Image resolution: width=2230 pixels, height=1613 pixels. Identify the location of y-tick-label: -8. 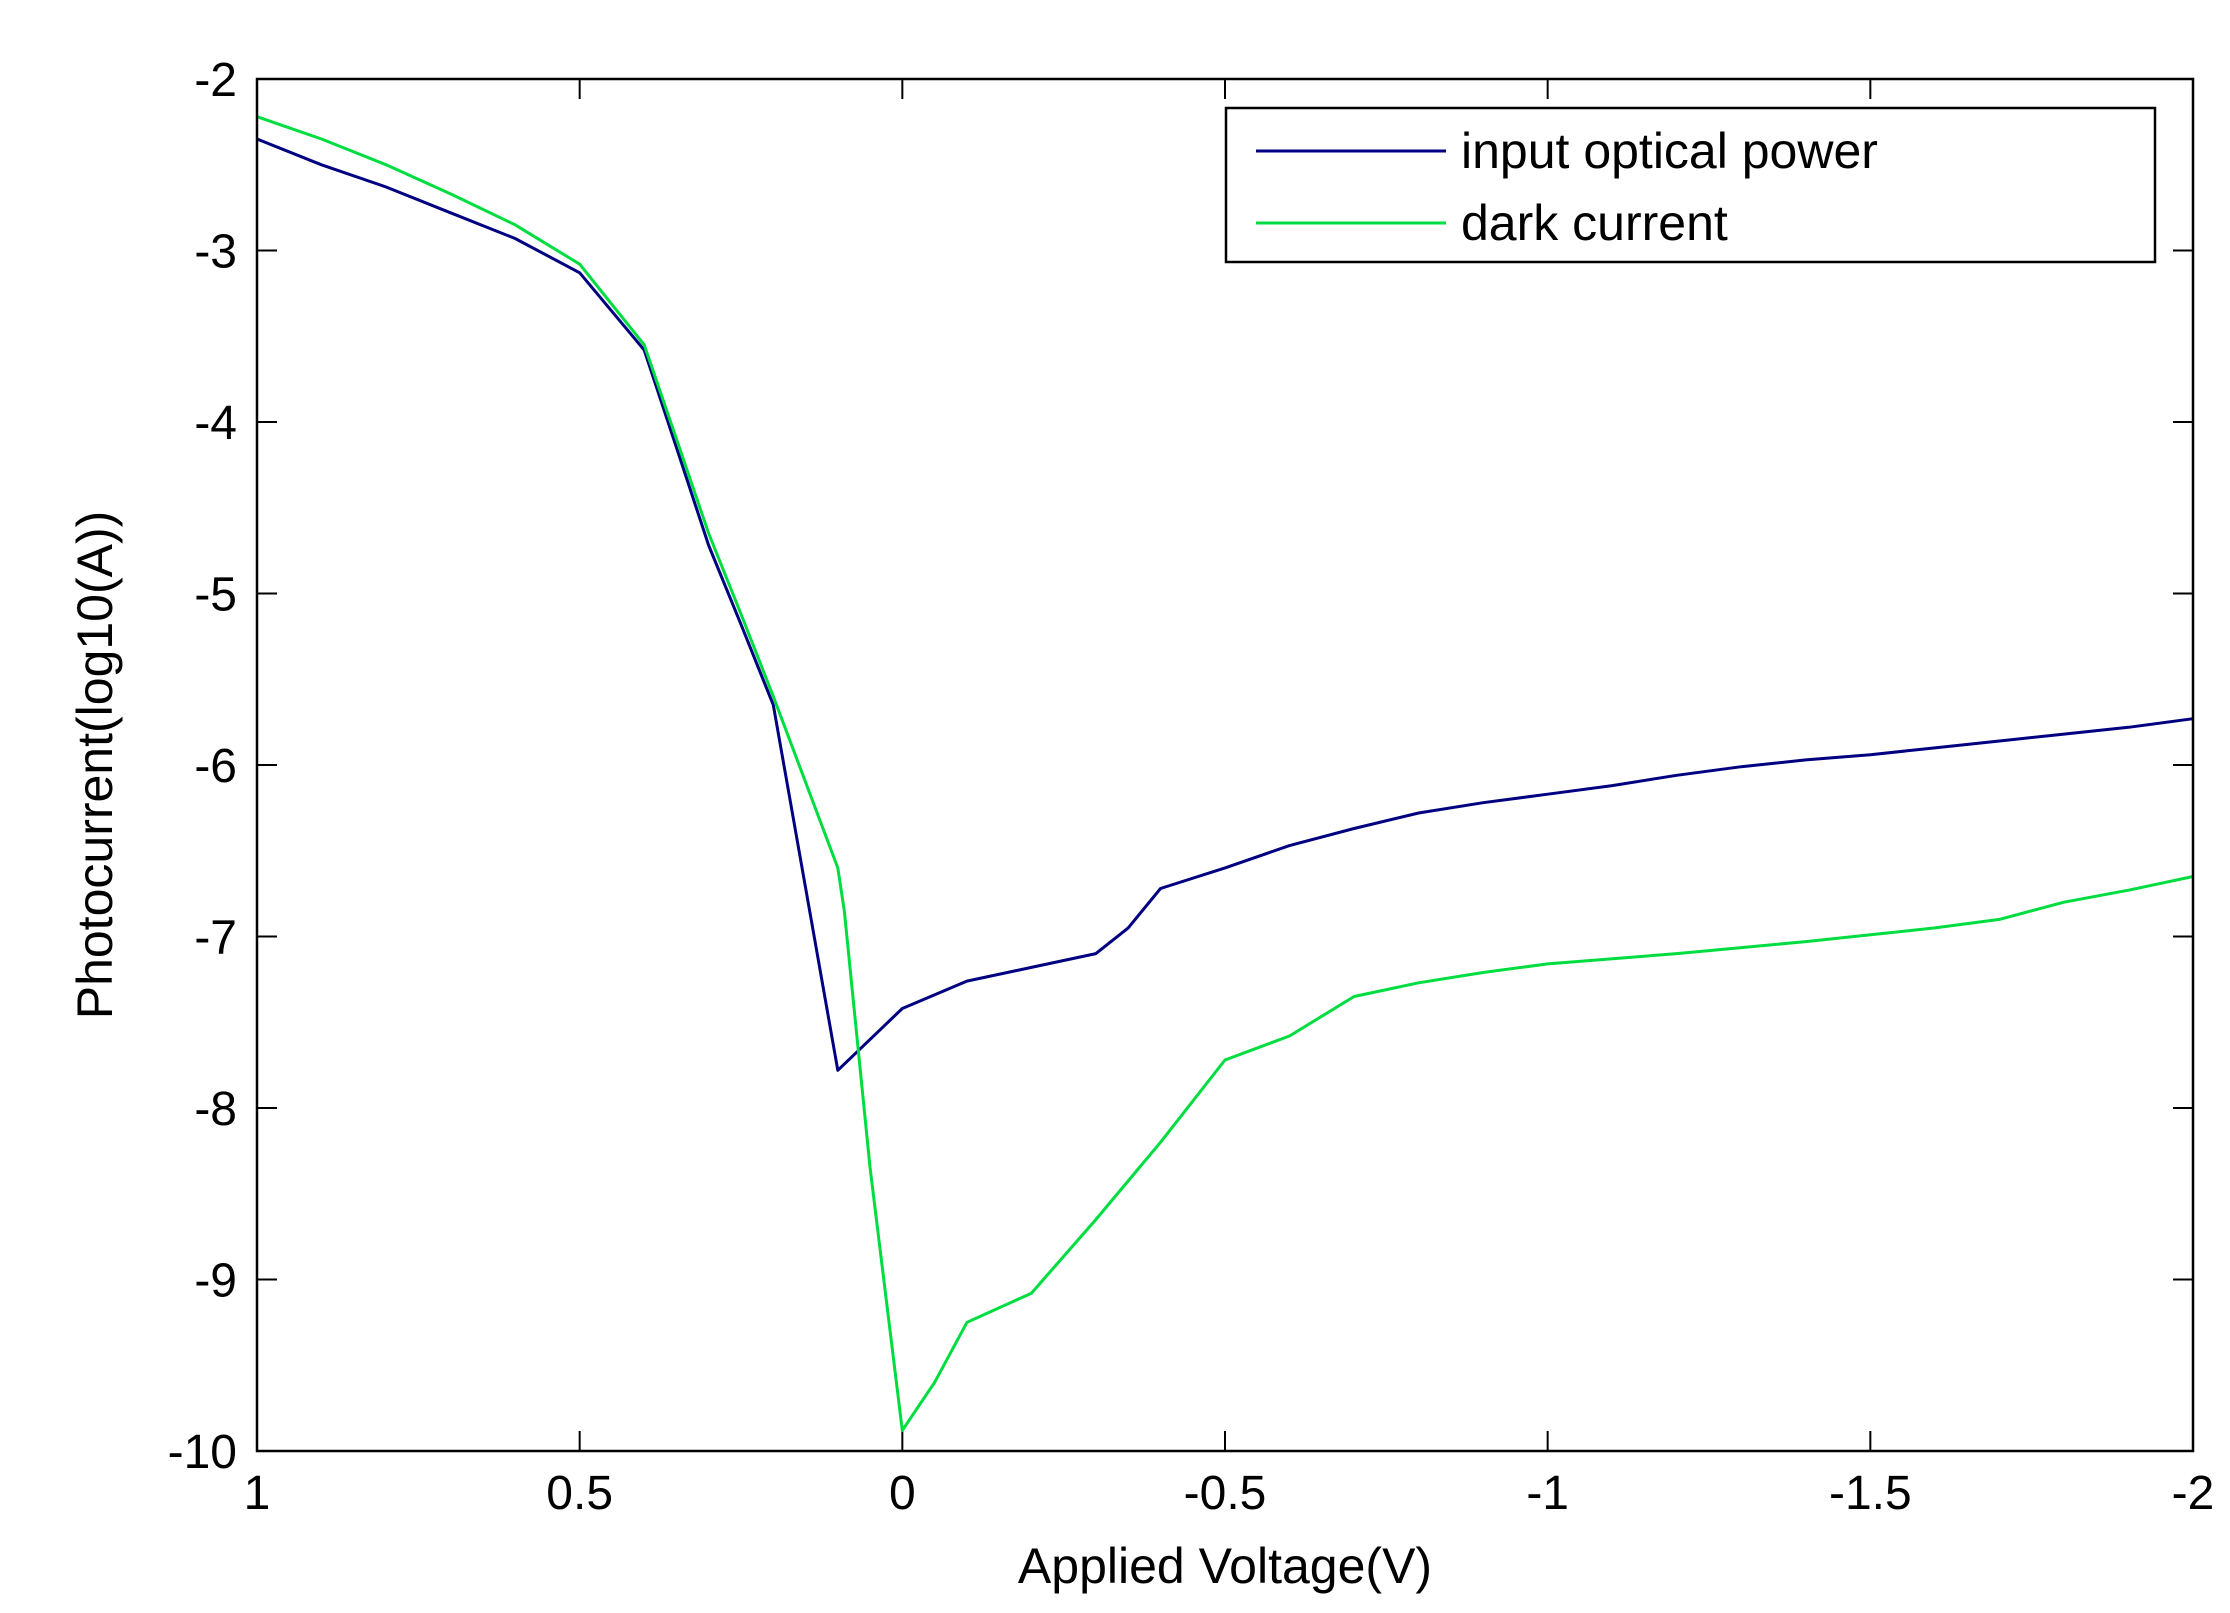
(215, 1109).